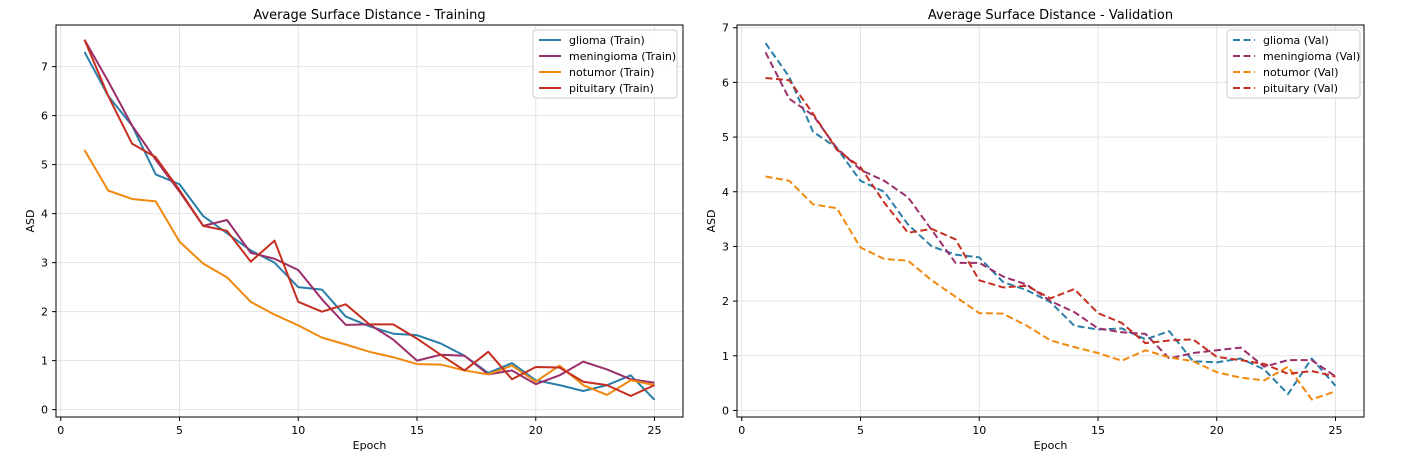  I want to click on train-legend-label: meningioma (Train), so click(622, 56).